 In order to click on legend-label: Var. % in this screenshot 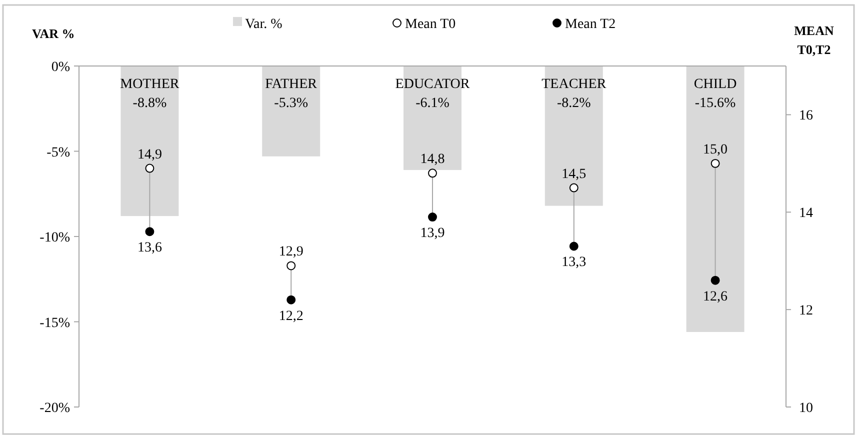, I will do `click(264, 24)`.